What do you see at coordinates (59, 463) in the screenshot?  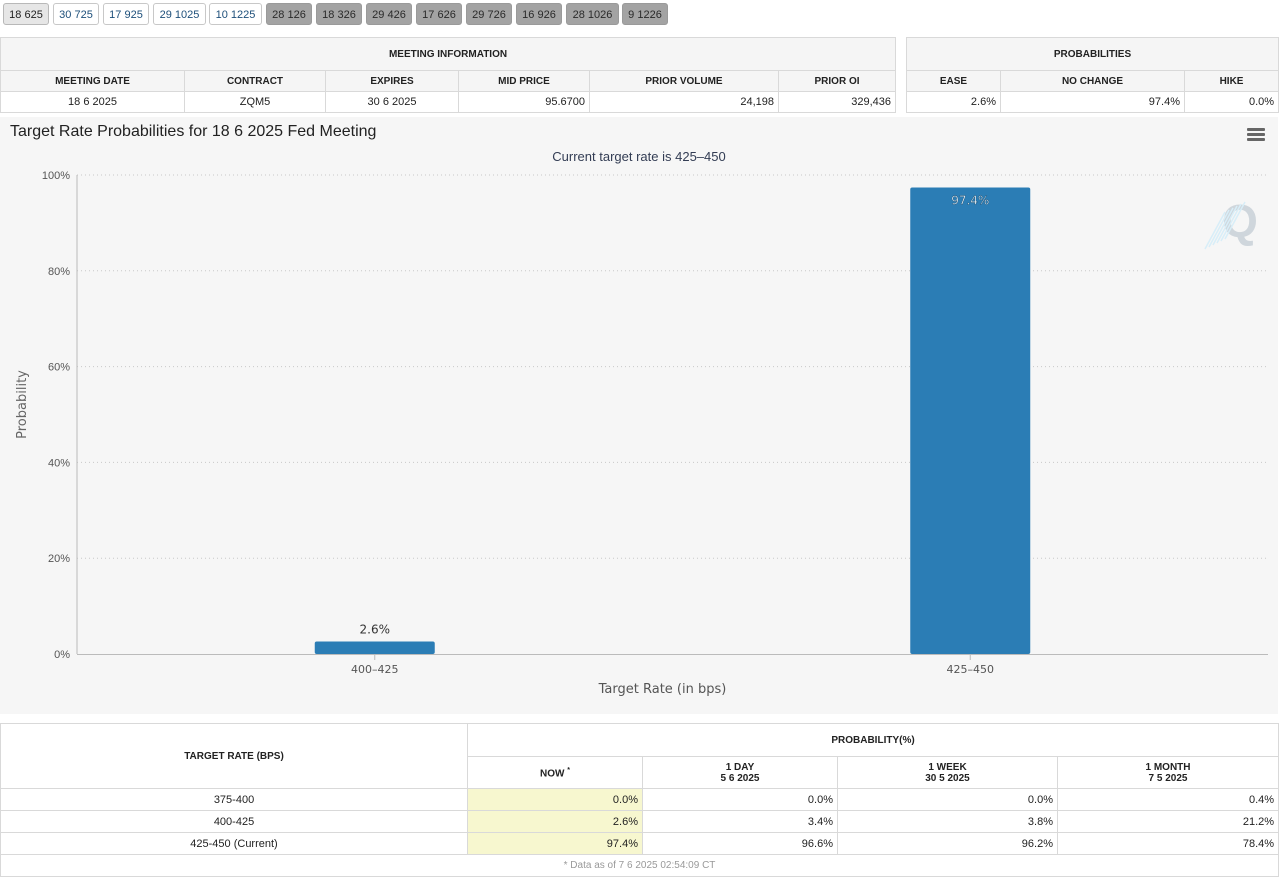 I see `y-tick-label: 40%` at bounding box center [59, 463].